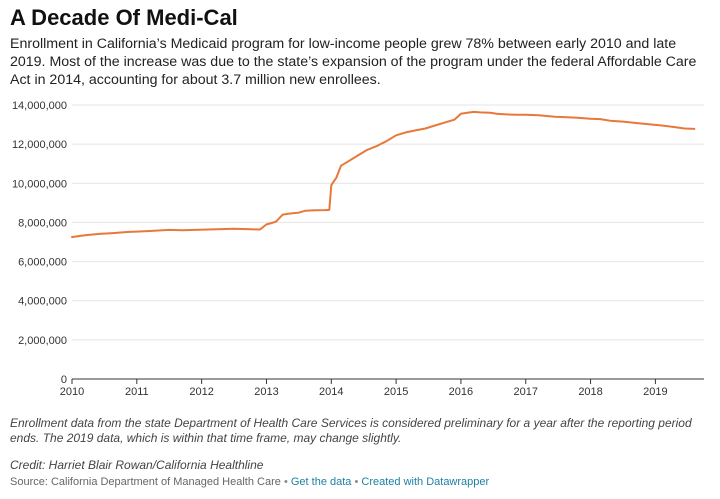 This screenshot has height=499, width=720. I want to click on y-tick-label: 0, so click(64, 380).